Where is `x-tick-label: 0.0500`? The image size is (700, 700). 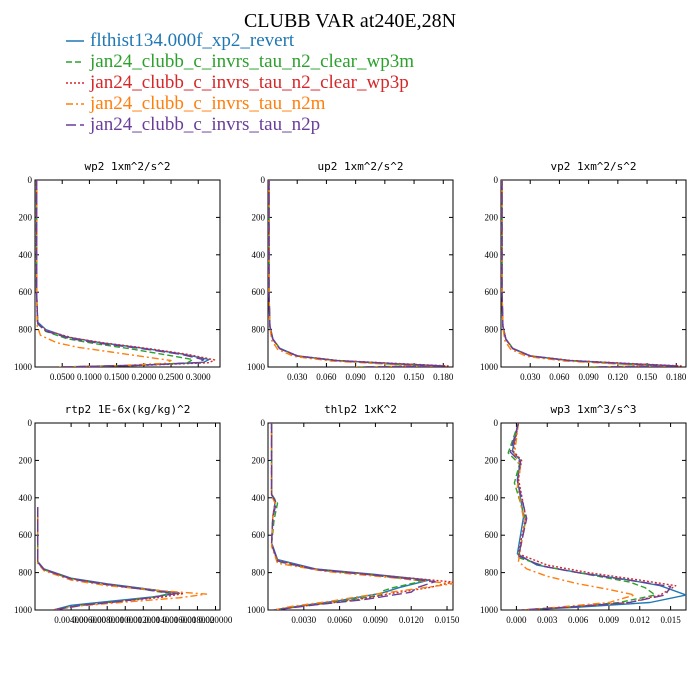 x-tick-label: 0.0500 is located at coordinates (62, 377).